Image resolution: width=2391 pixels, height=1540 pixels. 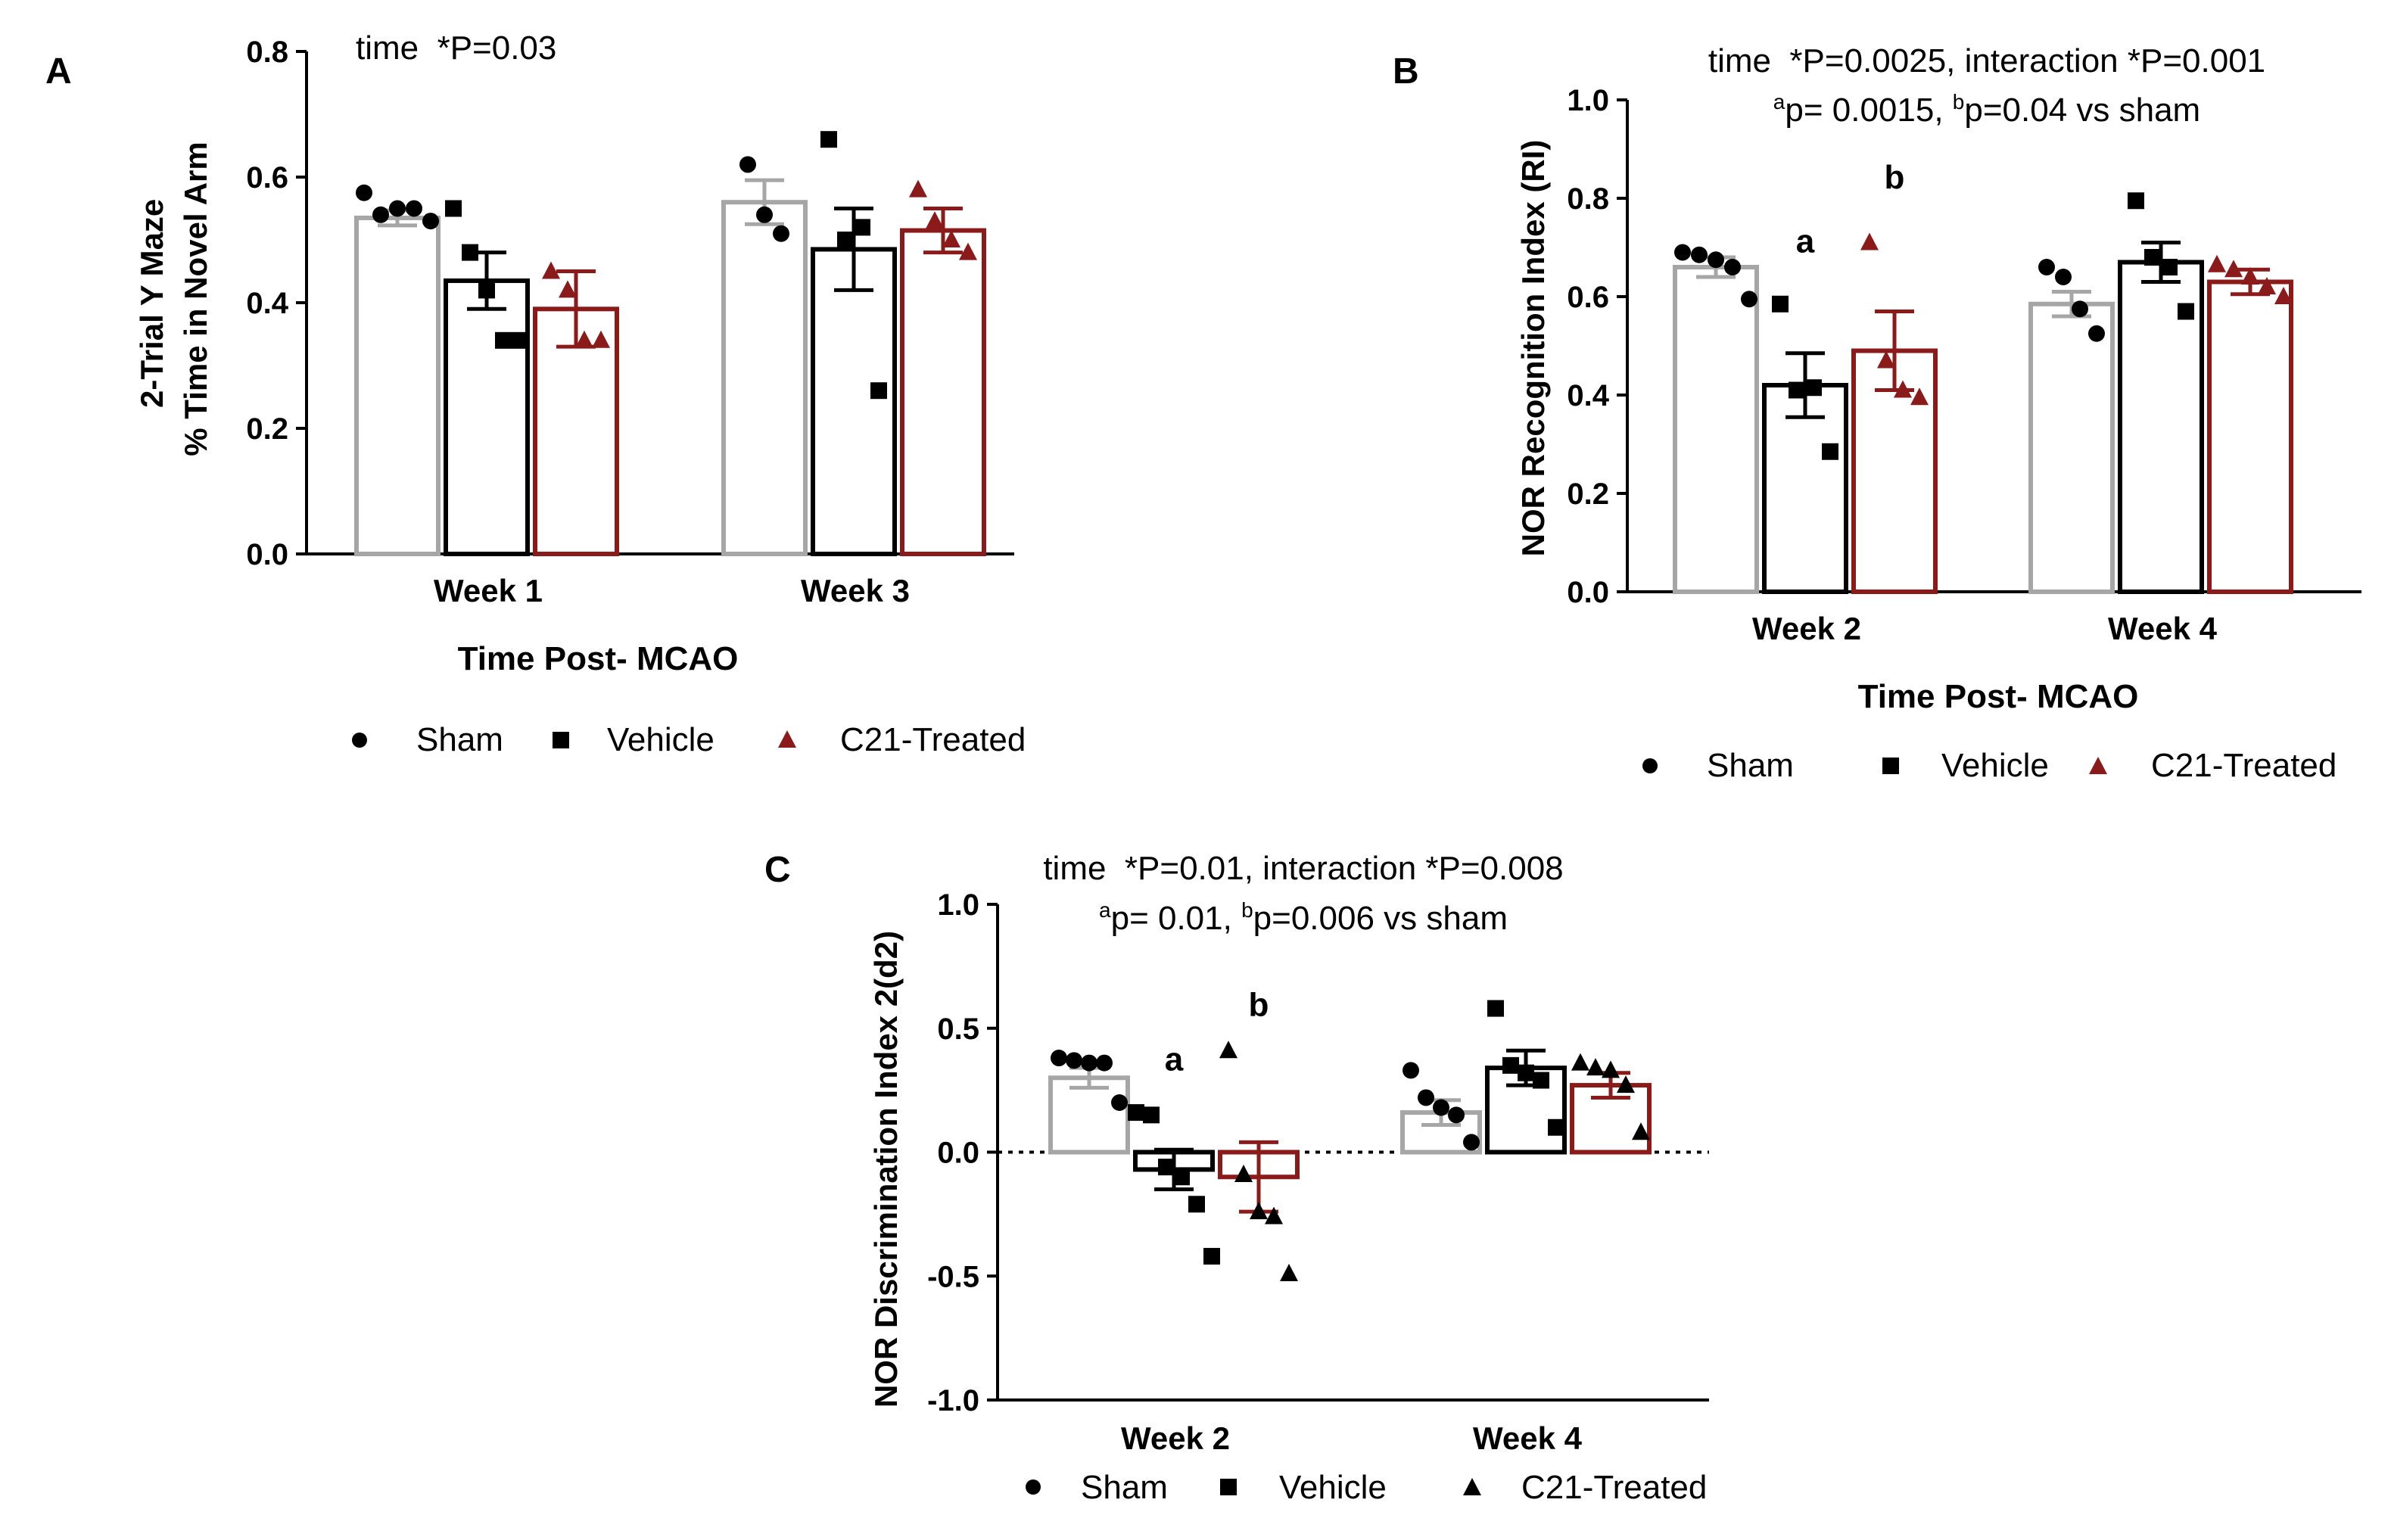 What do you see at coordinates (1406, 71) in the screenshot?
I see `panel-b-letter: B` at bounding box center [1406, 71].